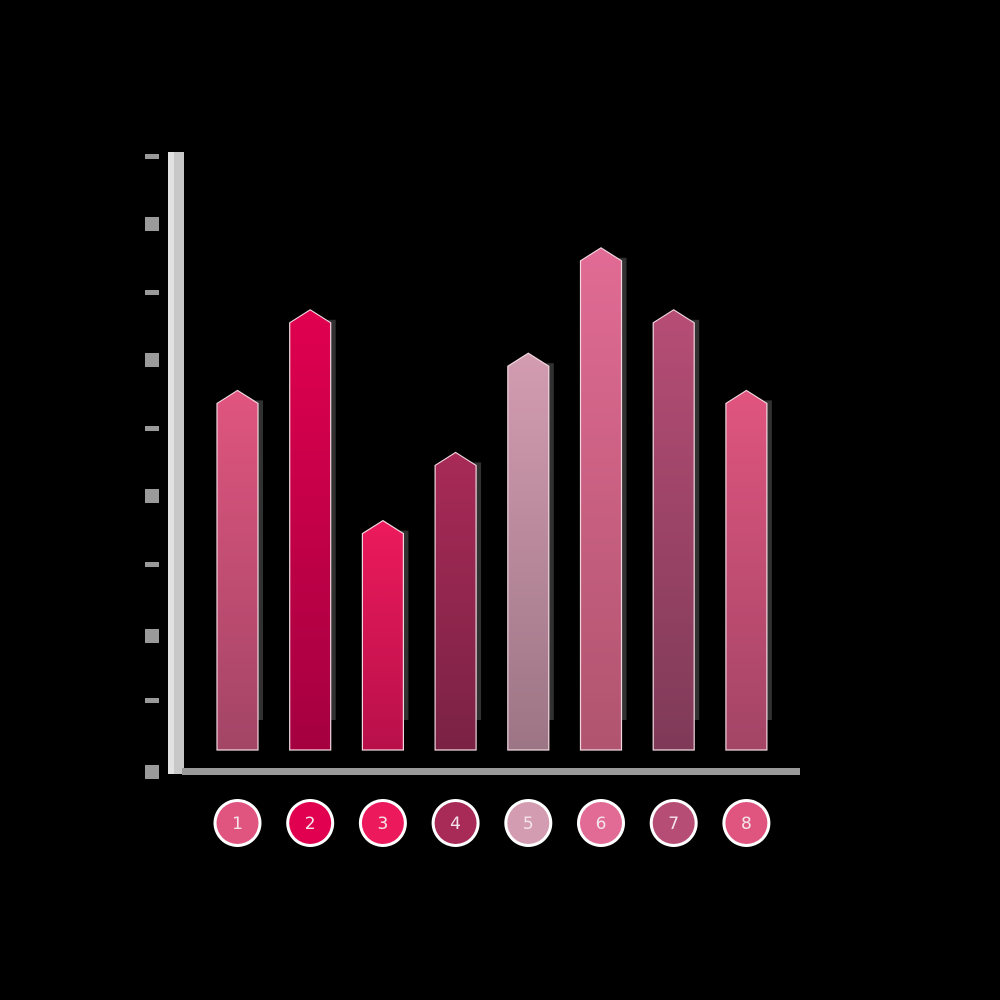 This screenshot has width=1000, height=1000. I want to click on category-labels: 1 2 3 4 5 6 7 8, so click(492, 823).